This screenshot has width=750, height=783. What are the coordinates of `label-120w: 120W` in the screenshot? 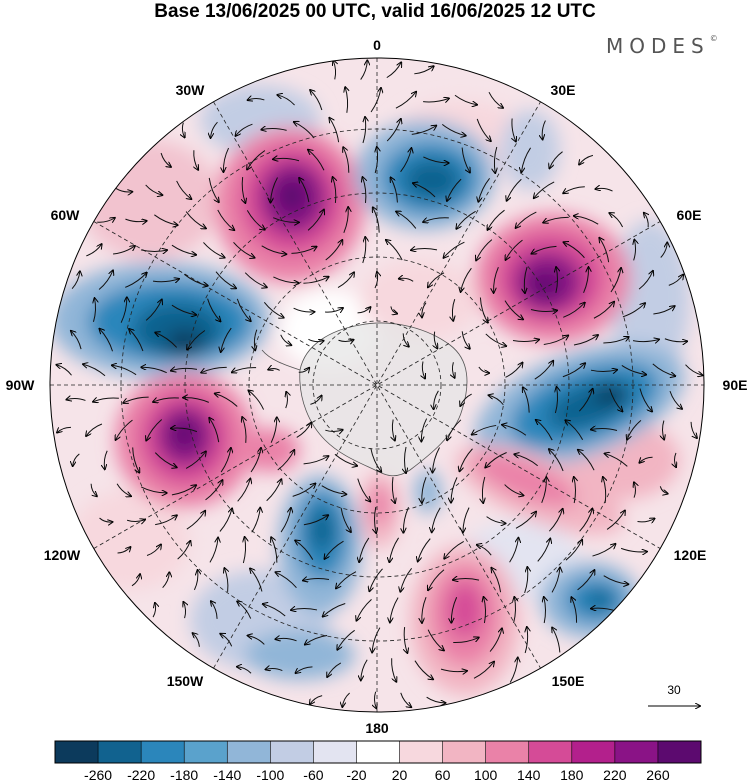 It's located at (62, 555).